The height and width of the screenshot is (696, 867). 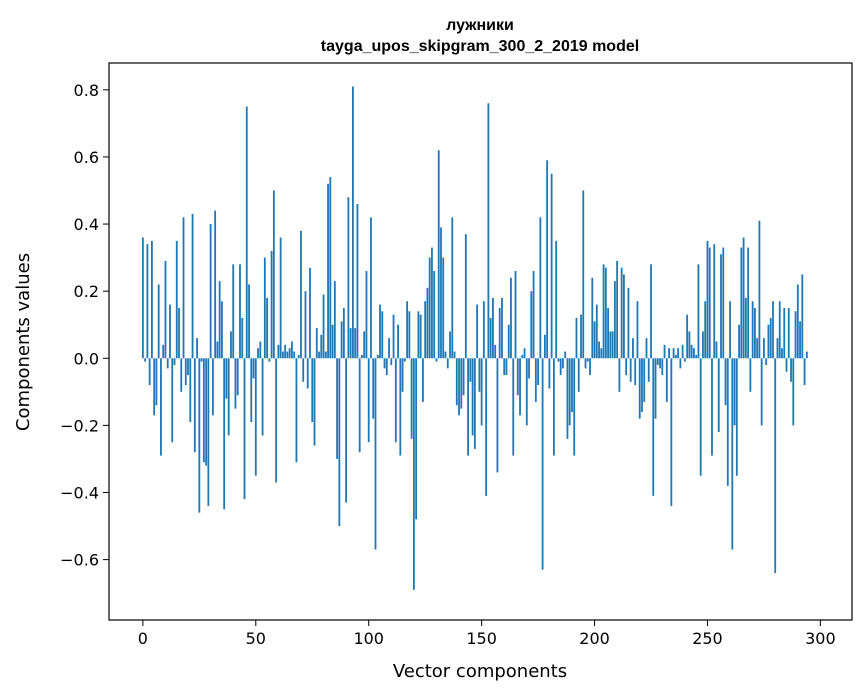 I want to click on x-axis: 0 50 100 150 200 250 300, so click(x=487, y=634).